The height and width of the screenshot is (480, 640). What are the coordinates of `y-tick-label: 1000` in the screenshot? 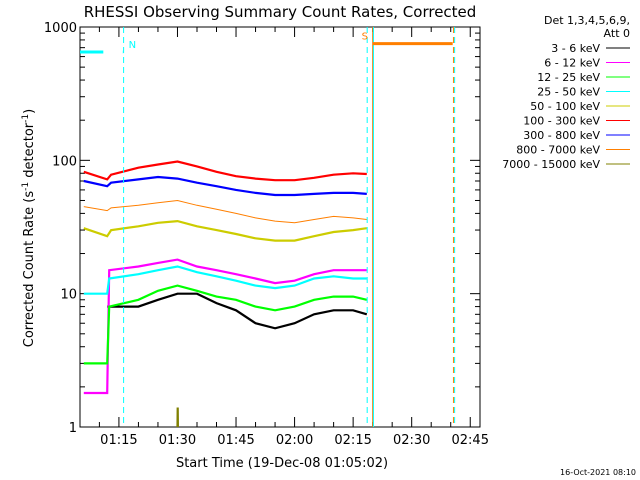 It's located at (60, 28).